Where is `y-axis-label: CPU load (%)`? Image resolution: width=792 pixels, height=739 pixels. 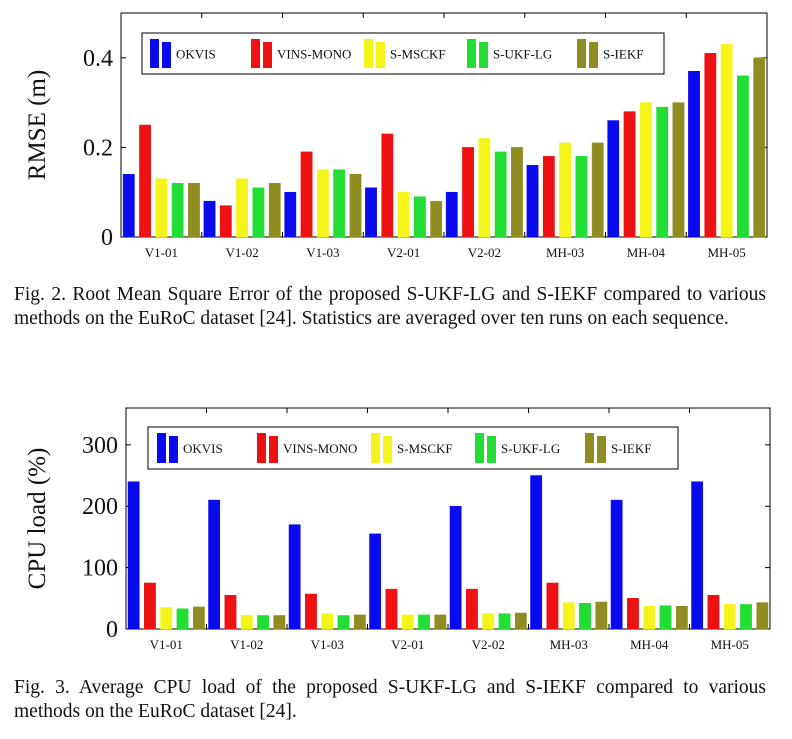 y-axis-label: CPU load (%) is located at coordinates (37, 519).